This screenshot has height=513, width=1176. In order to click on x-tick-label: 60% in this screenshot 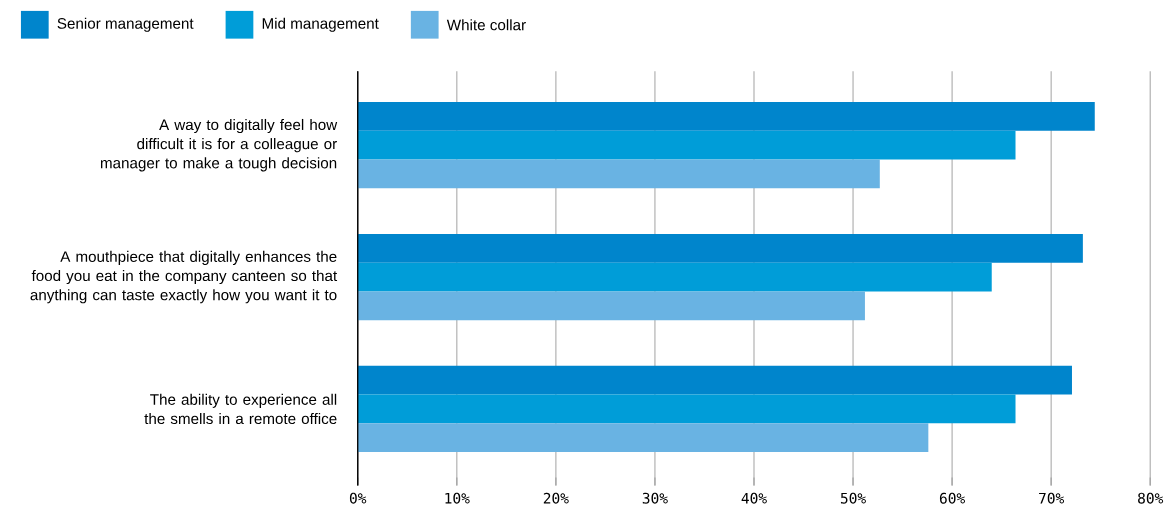, I will do `click(952, 498)`.